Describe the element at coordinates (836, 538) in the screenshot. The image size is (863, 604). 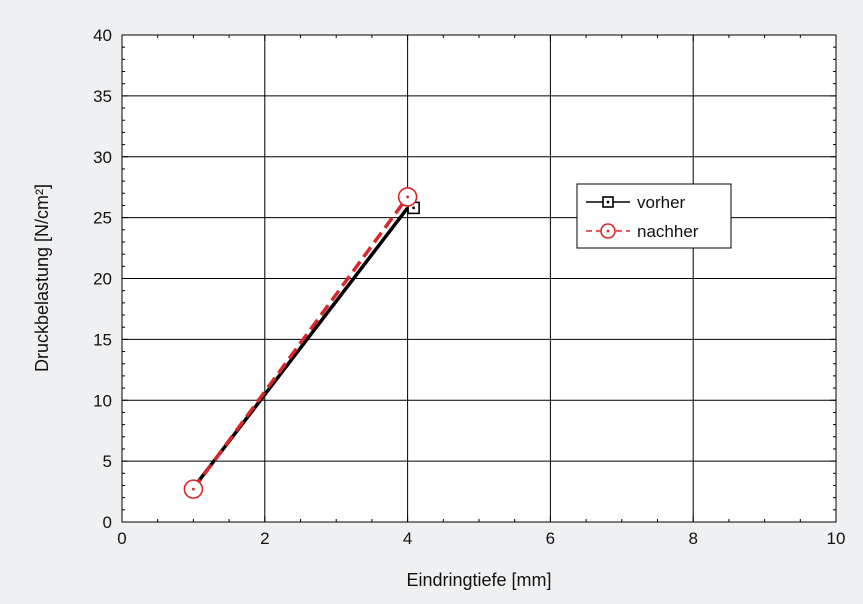
I see `x-tick-label: 10` at that location.